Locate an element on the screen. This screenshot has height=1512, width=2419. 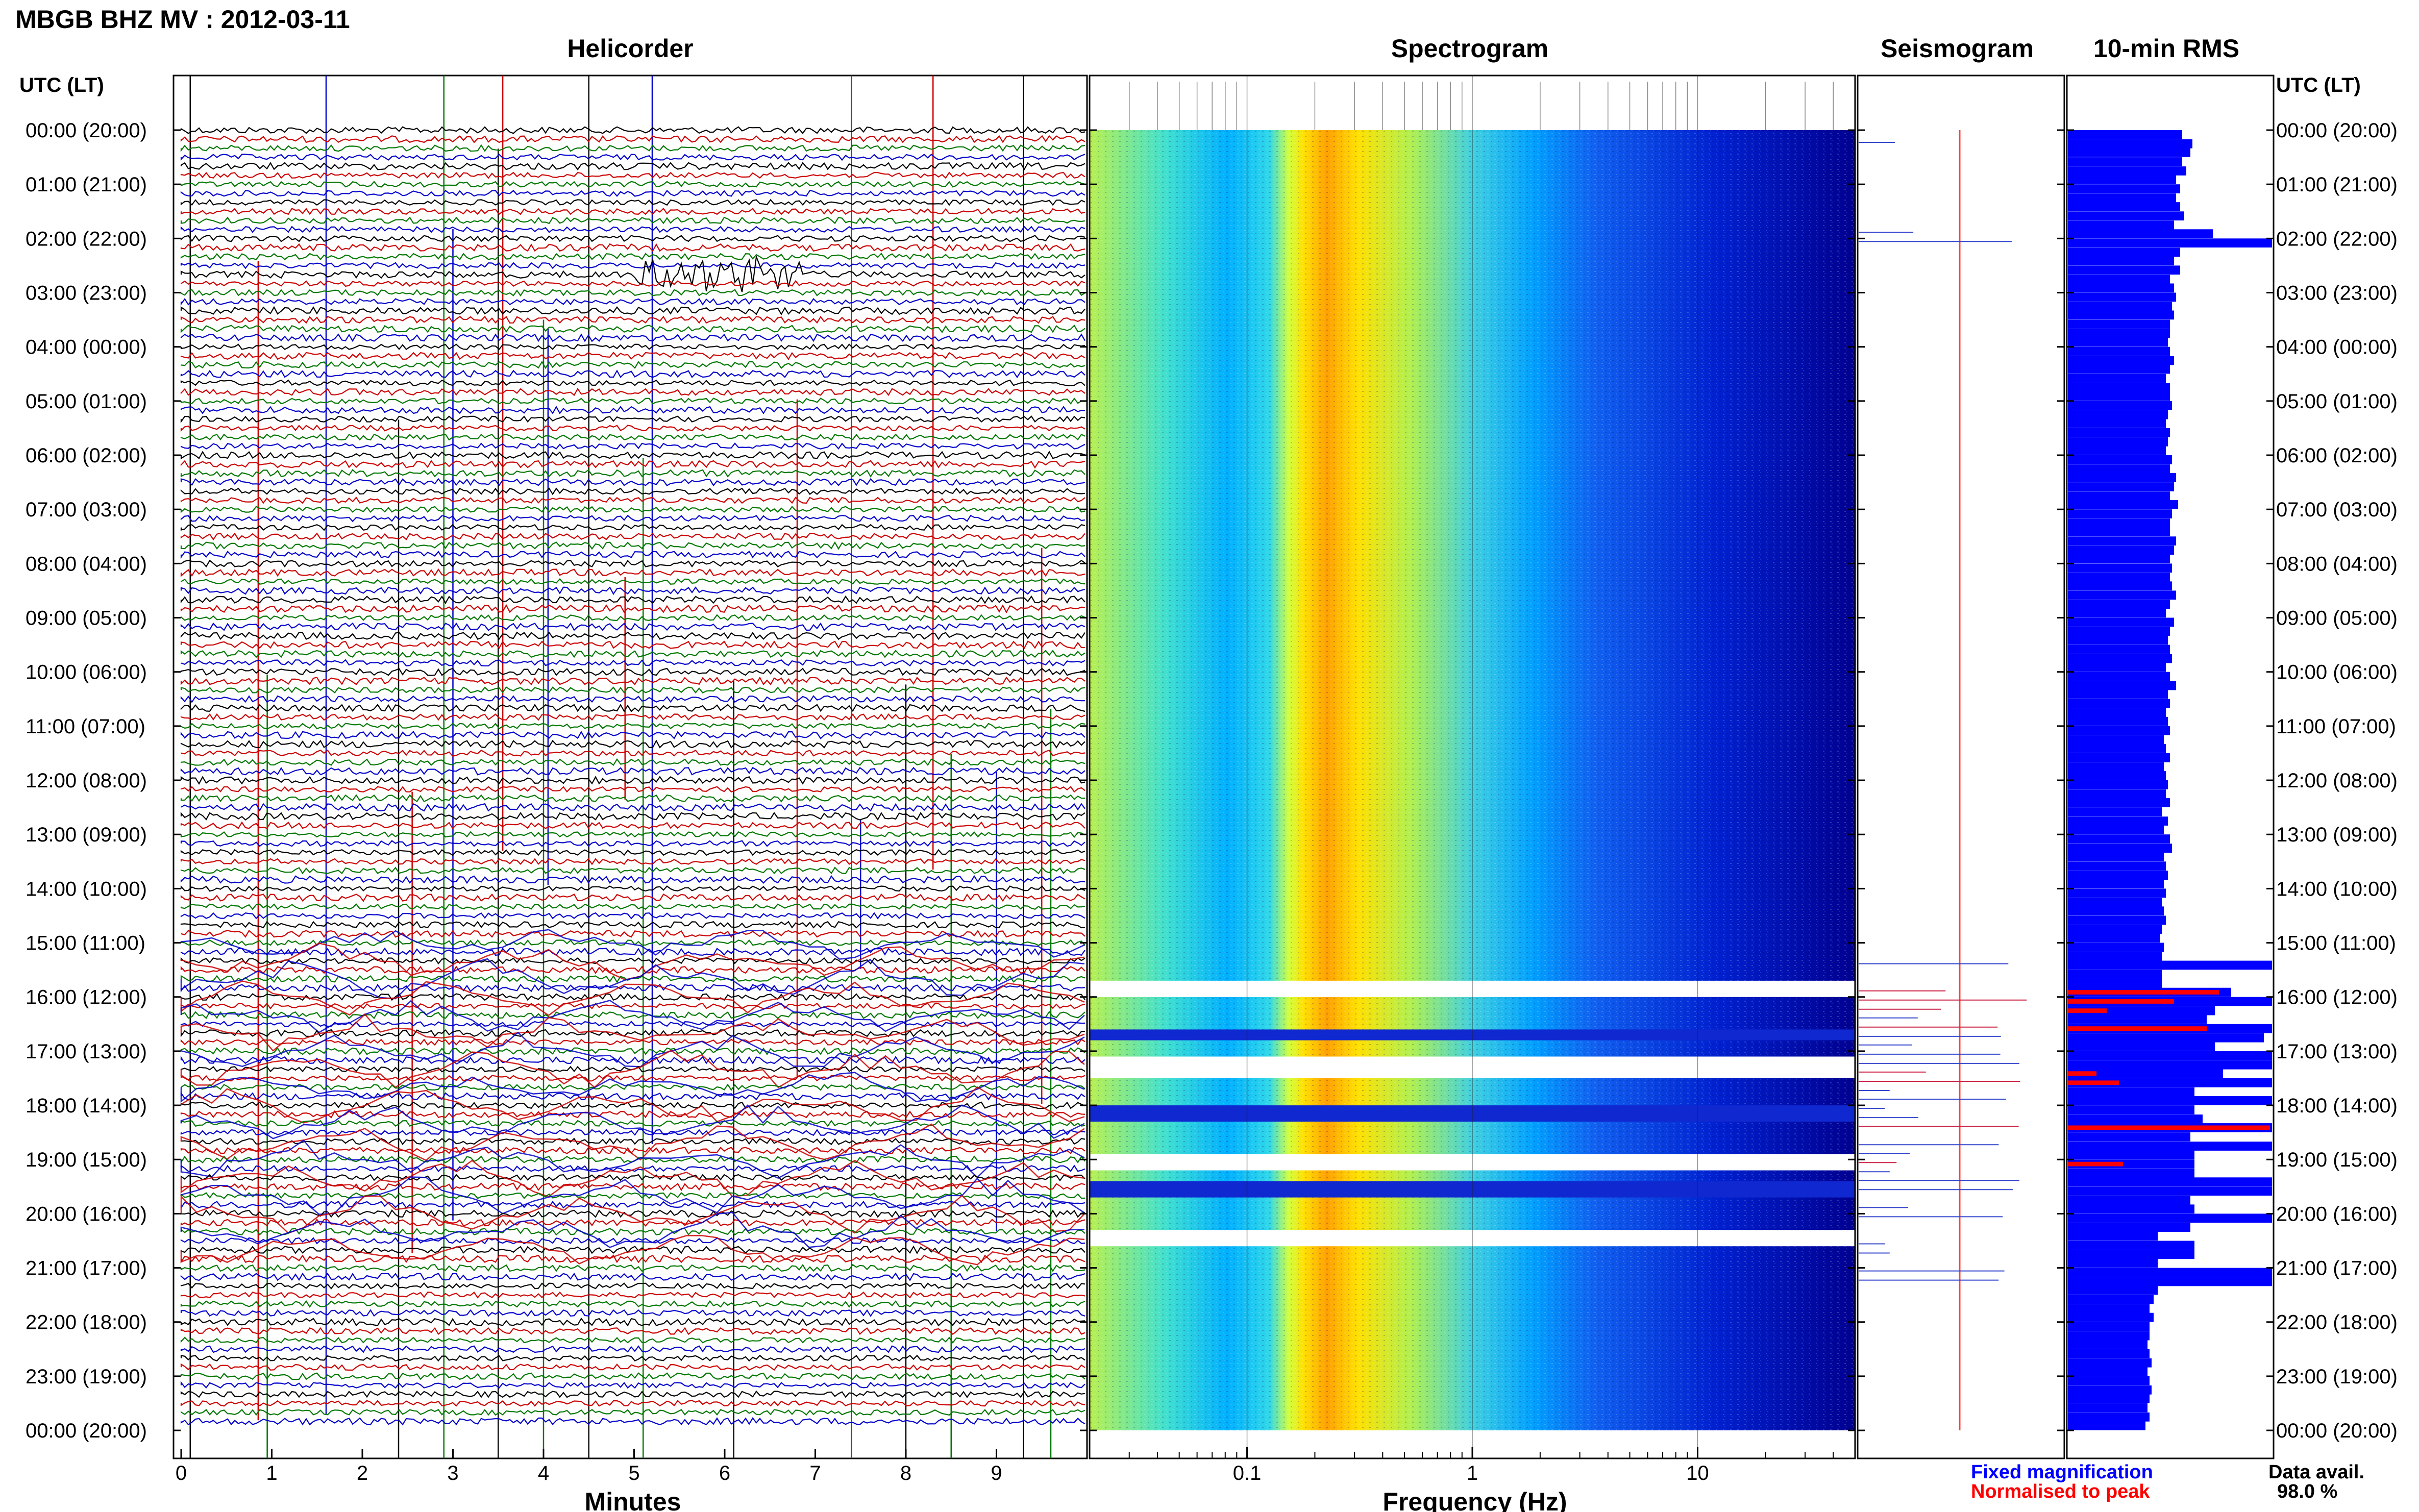
frequency-axis-label: Frequency (Hz) is located at coordinates (1475, 1500).